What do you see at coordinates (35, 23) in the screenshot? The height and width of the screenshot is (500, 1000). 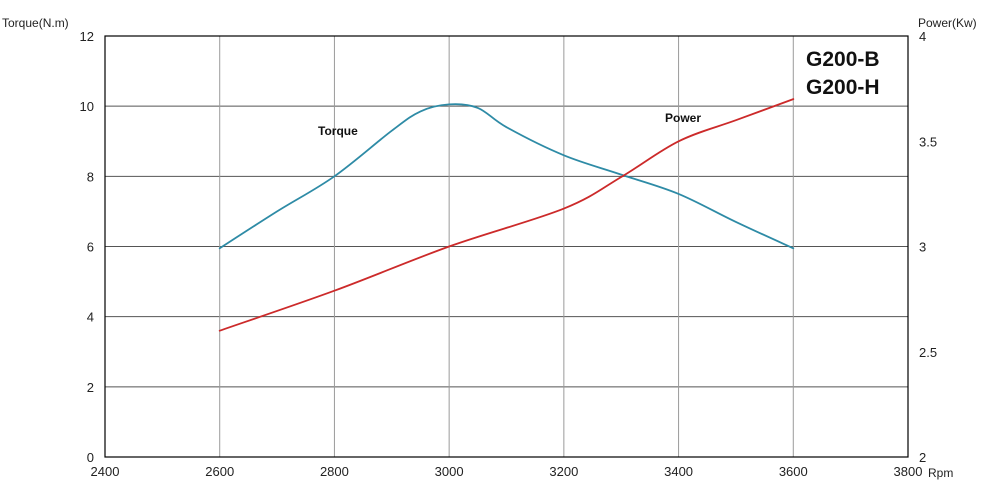 I see `y-left-axis-title: Torque(N.m)` at bounding box center [35, 23].